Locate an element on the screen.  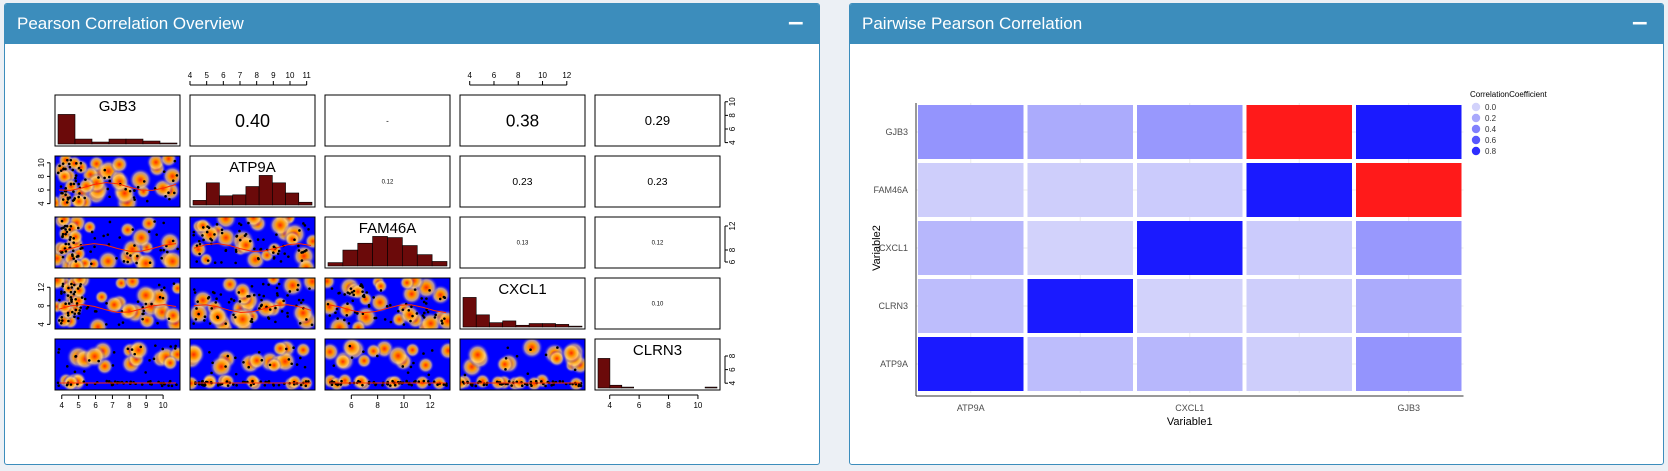
correlation-panel is located at coordinates (657, 242).